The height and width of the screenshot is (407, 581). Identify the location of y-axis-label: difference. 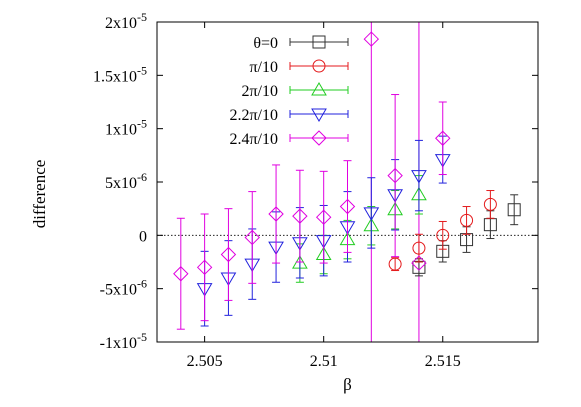
(39, 194).